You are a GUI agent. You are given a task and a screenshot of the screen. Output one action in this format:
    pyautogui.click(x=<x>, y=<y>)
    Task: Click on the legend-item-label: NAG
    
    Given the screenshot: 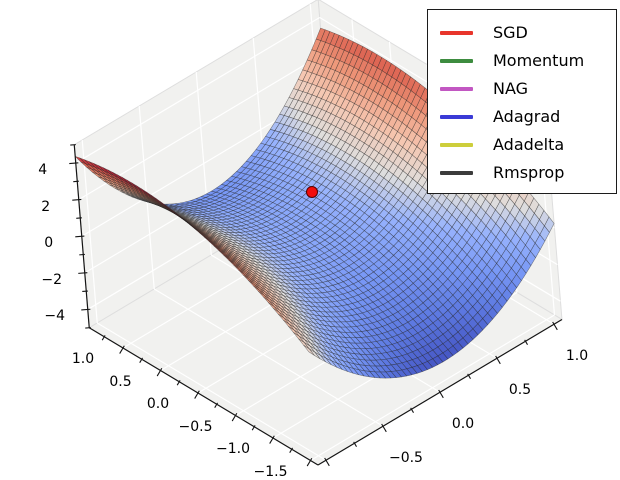 What is the action you would take?
    pyautogui.click(x=511, y=88)
    